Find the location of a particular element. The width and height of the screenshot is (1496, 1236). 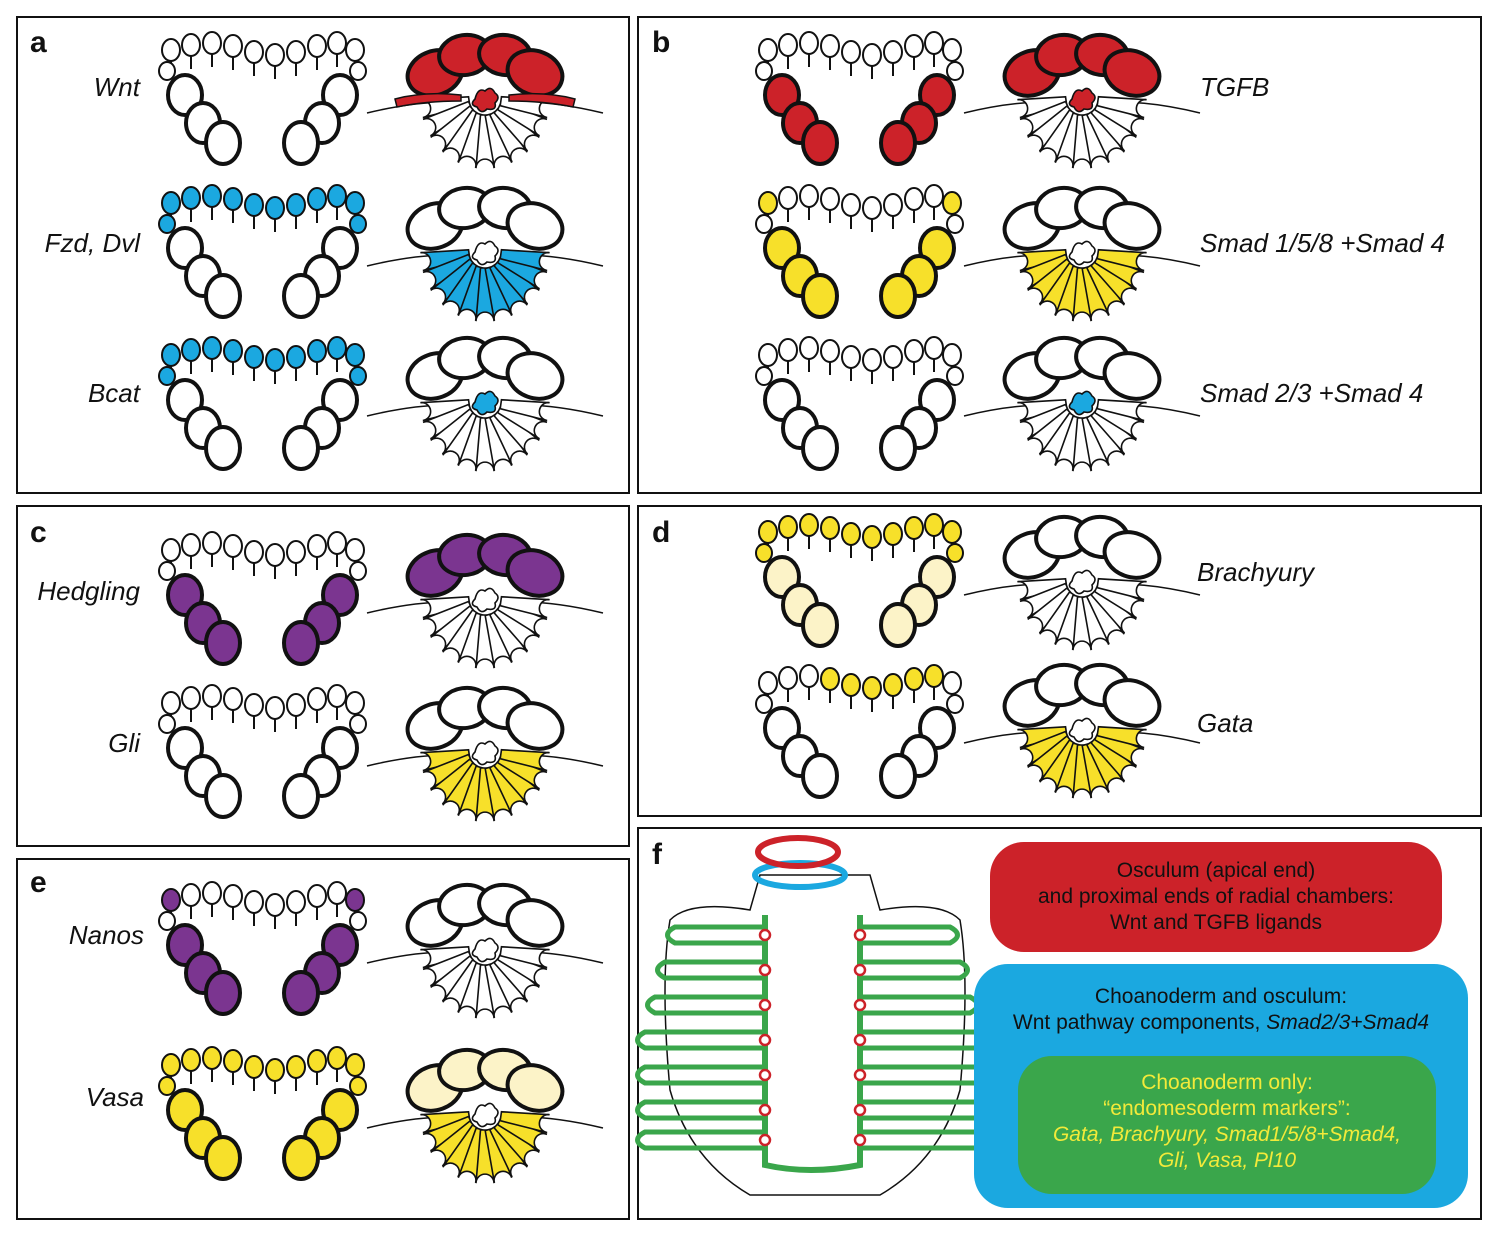

right-diagram-wnt is located at coordinates (485, 100).